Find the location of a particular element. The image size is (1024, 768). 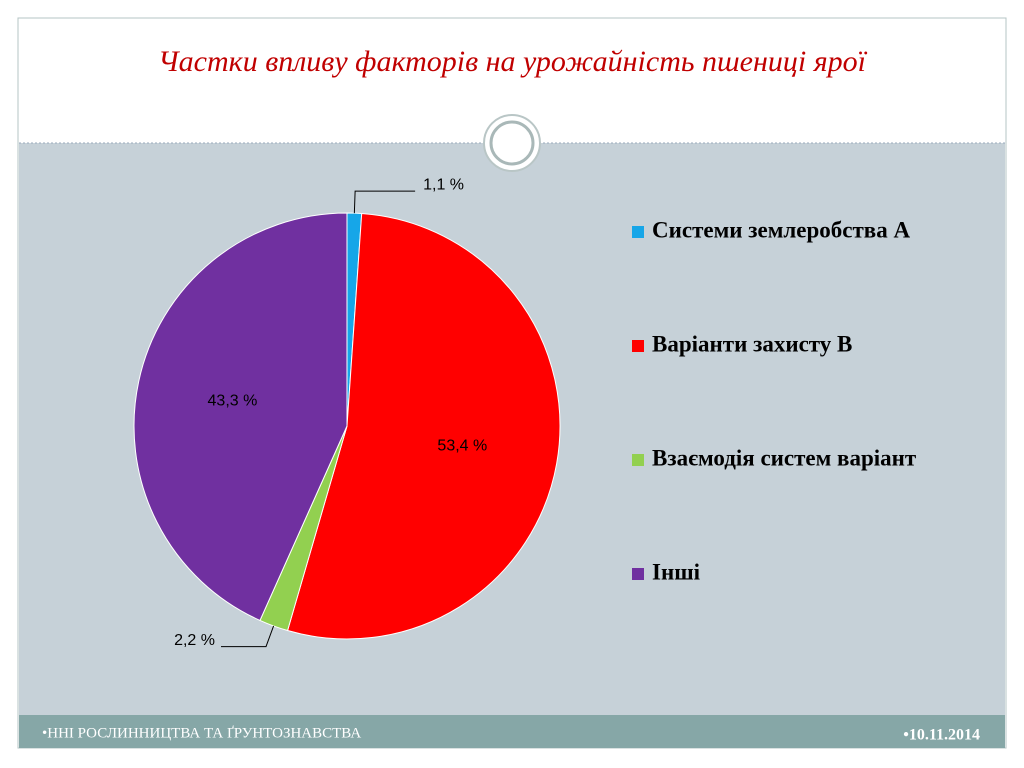

ornament is located at coordinates (512, 143).